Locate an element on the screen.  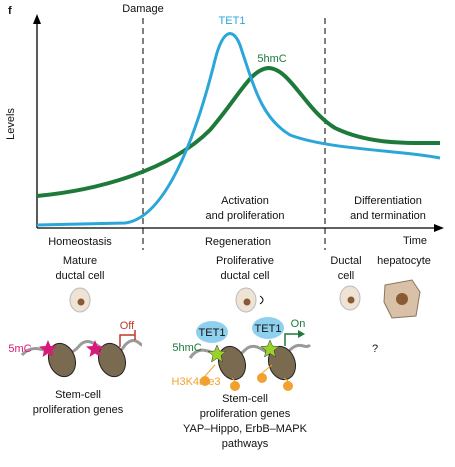
y-arrow is located at coordinates (37, 19).